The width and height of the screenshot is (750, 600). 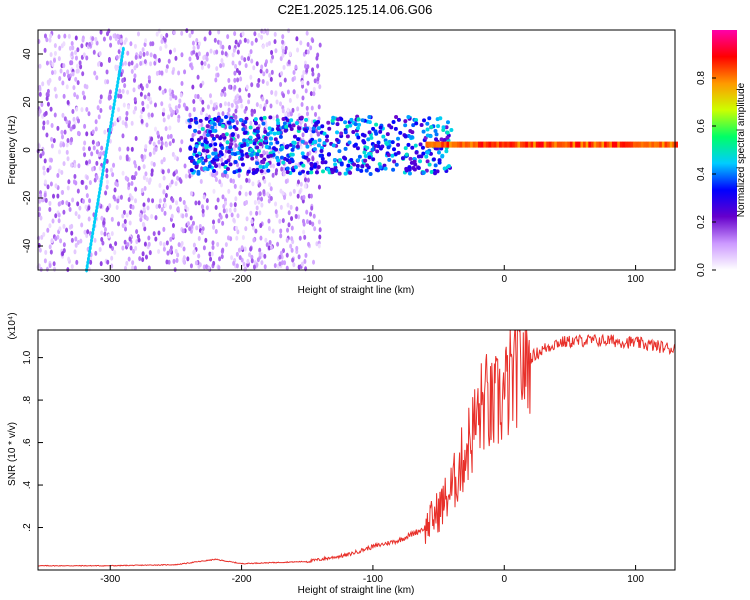 I want to click on x-tick-label: -200, so click(x=242, y=279).